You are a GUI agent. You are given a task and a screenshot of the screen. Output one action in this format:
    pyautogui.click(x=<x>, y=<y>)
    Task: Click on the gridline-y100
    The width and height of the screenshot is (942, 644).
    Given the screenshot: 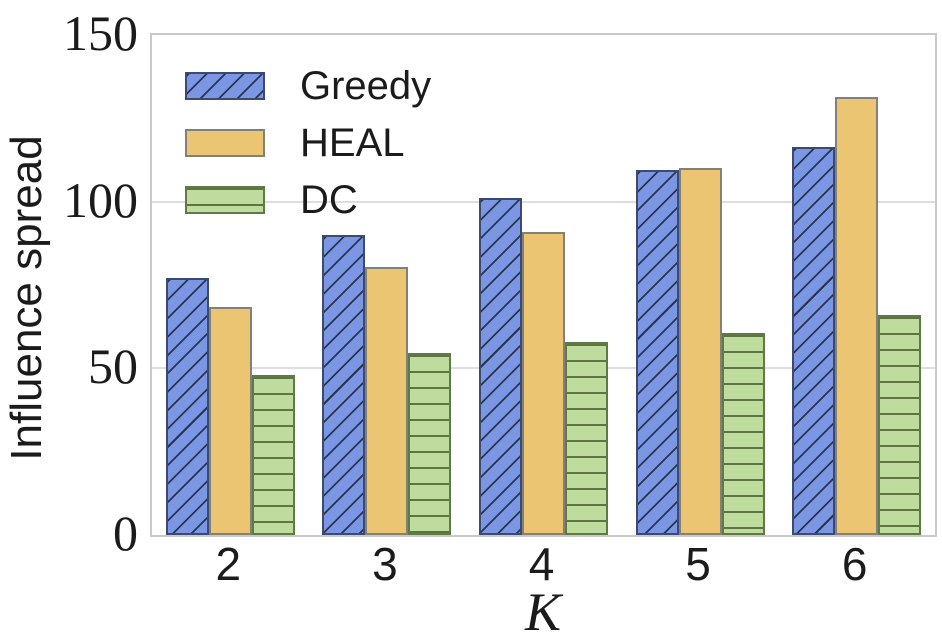 What is the action you would take?
    pyautogui.click(x=543, y=201)
    